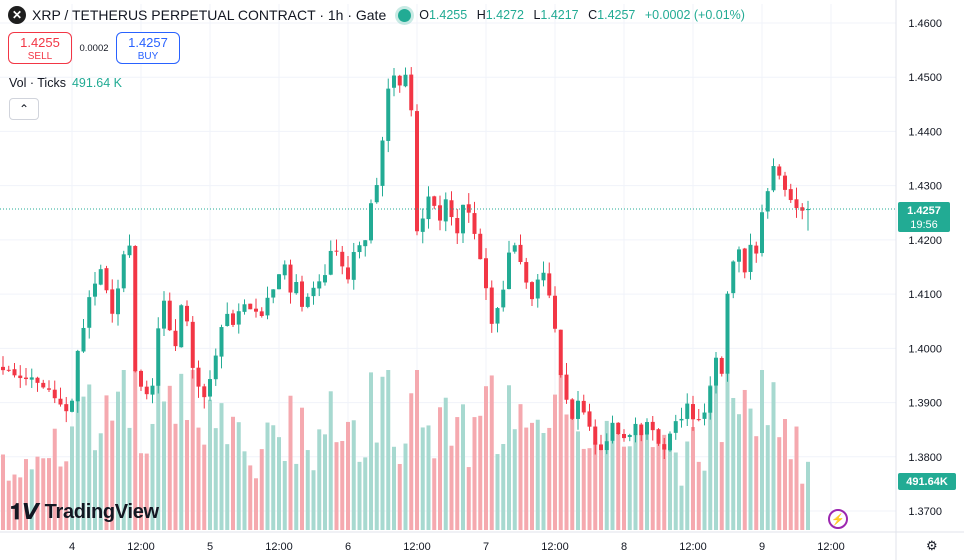 This screenshot has height=560, width=964. I want to click on y-tick-label: 1.4100, so click(925, 295).